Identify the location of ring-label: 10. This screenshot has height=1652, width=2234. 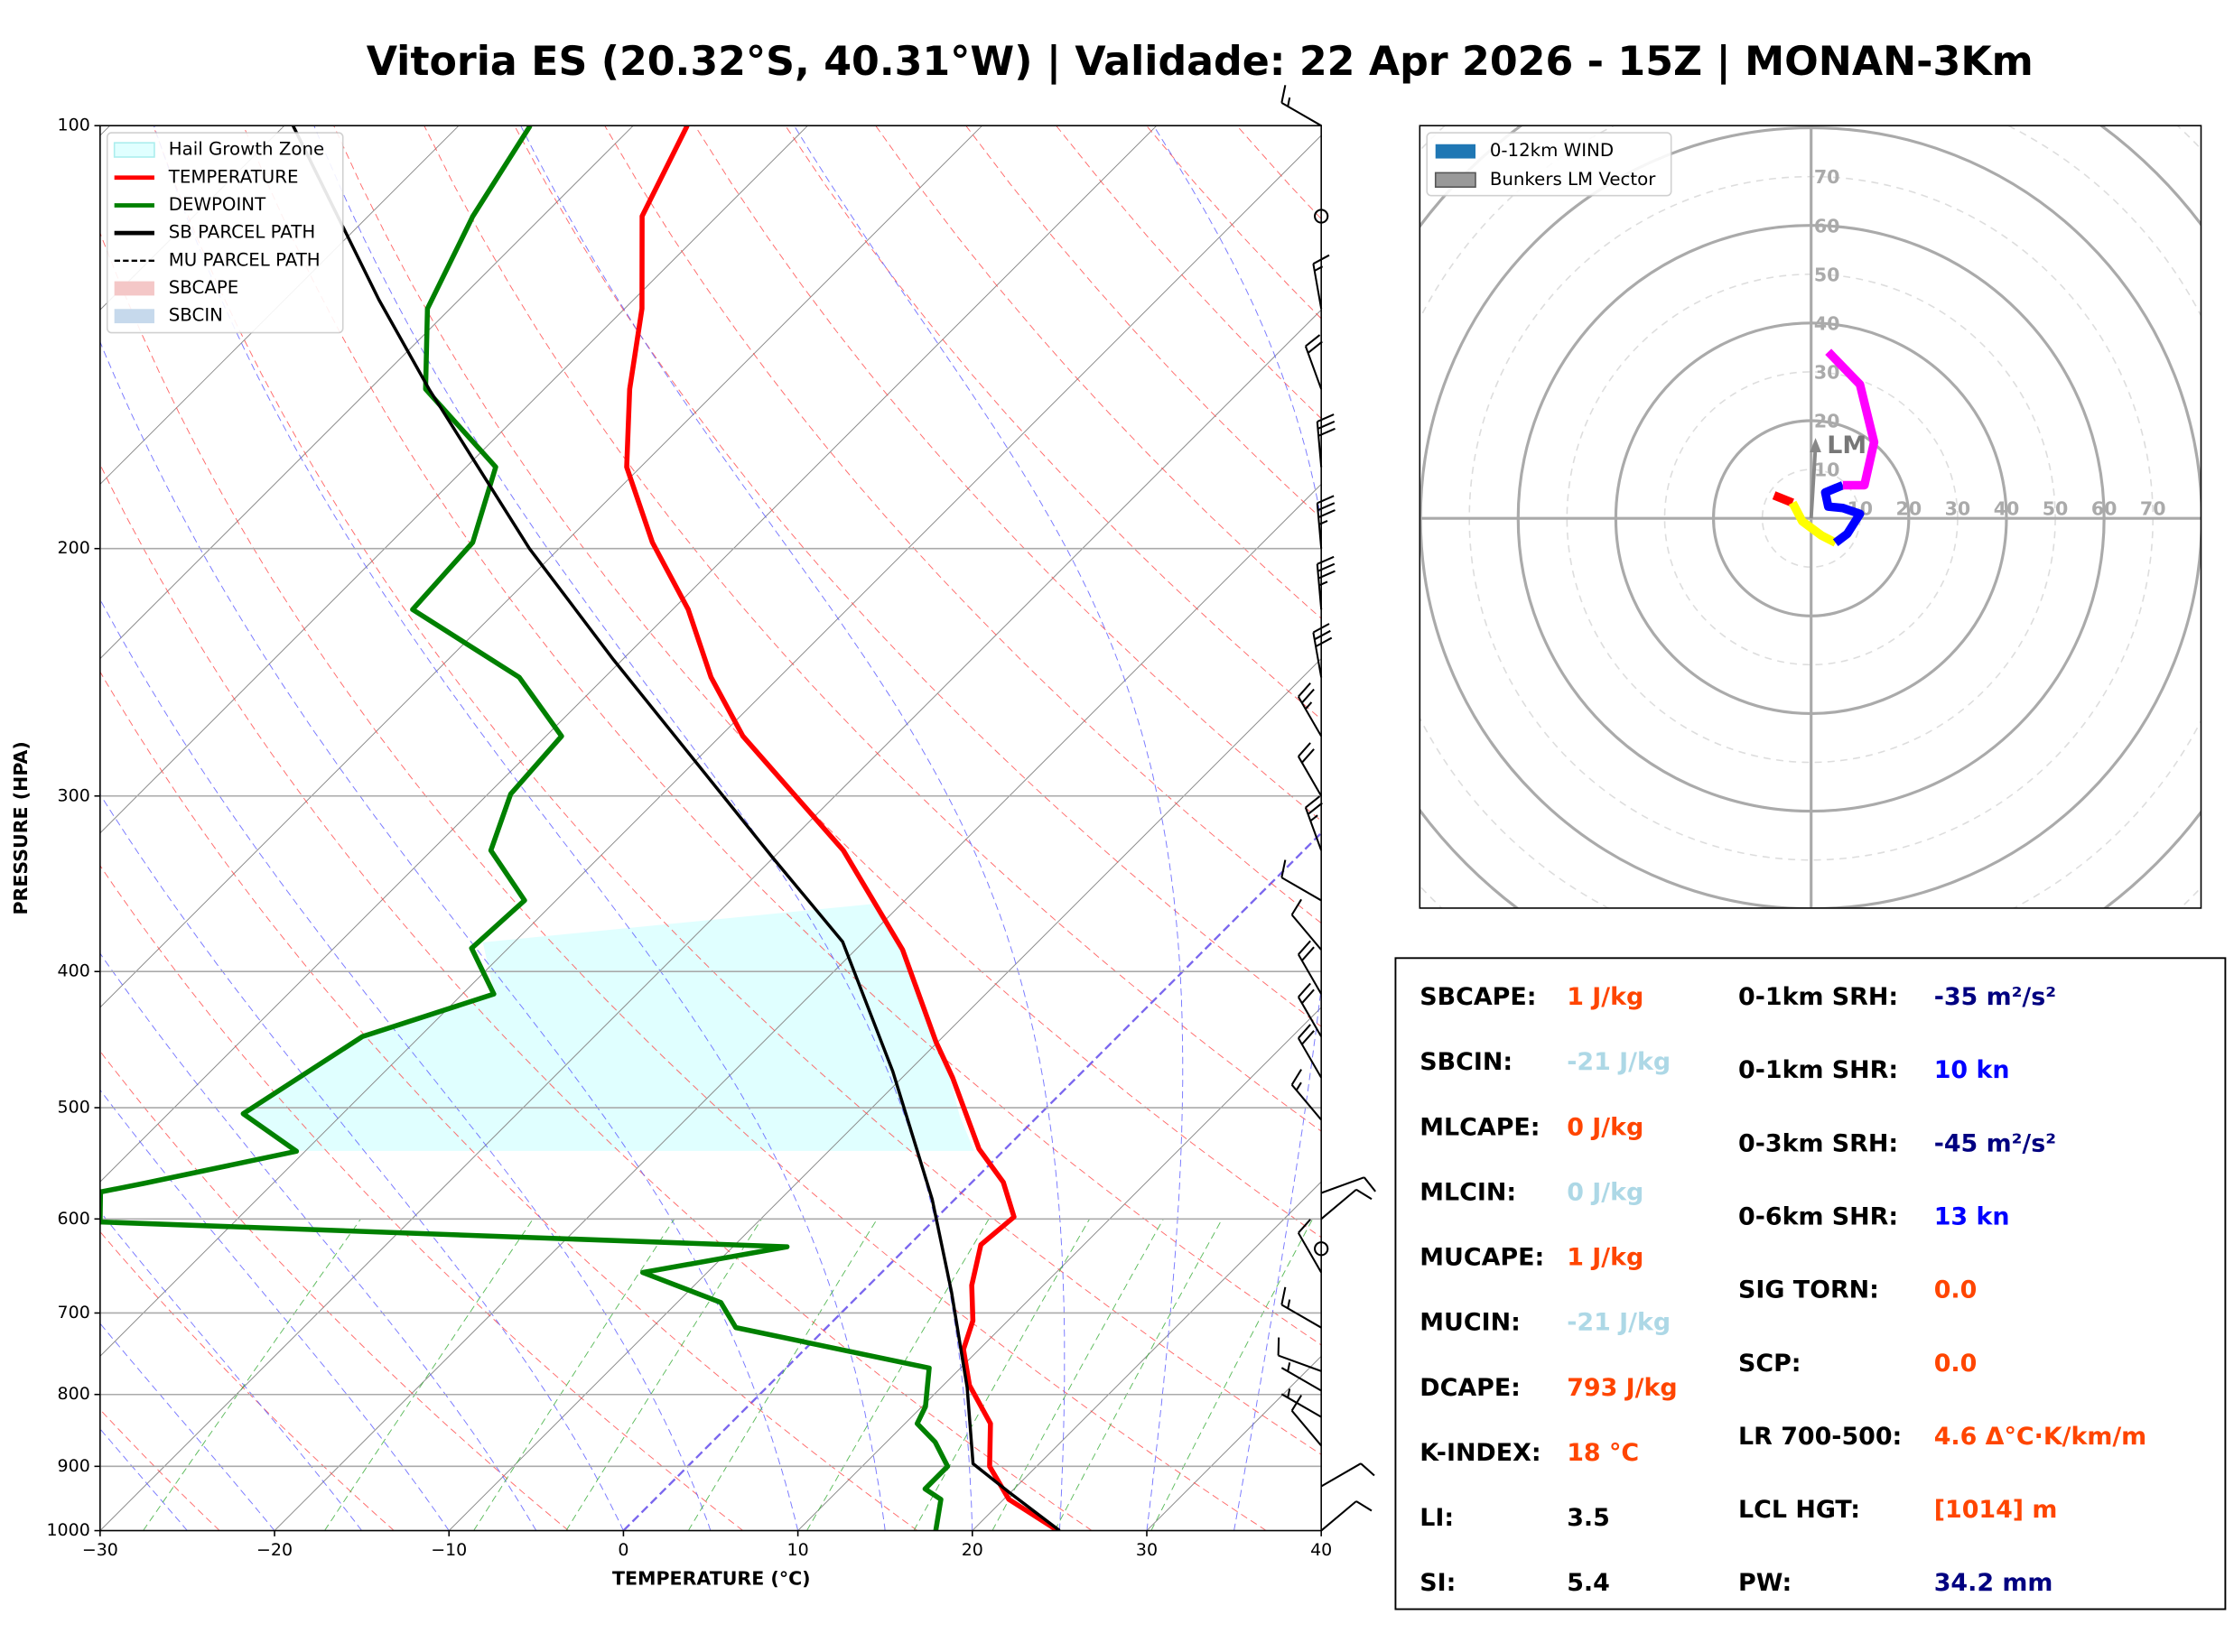
(1827, 470).